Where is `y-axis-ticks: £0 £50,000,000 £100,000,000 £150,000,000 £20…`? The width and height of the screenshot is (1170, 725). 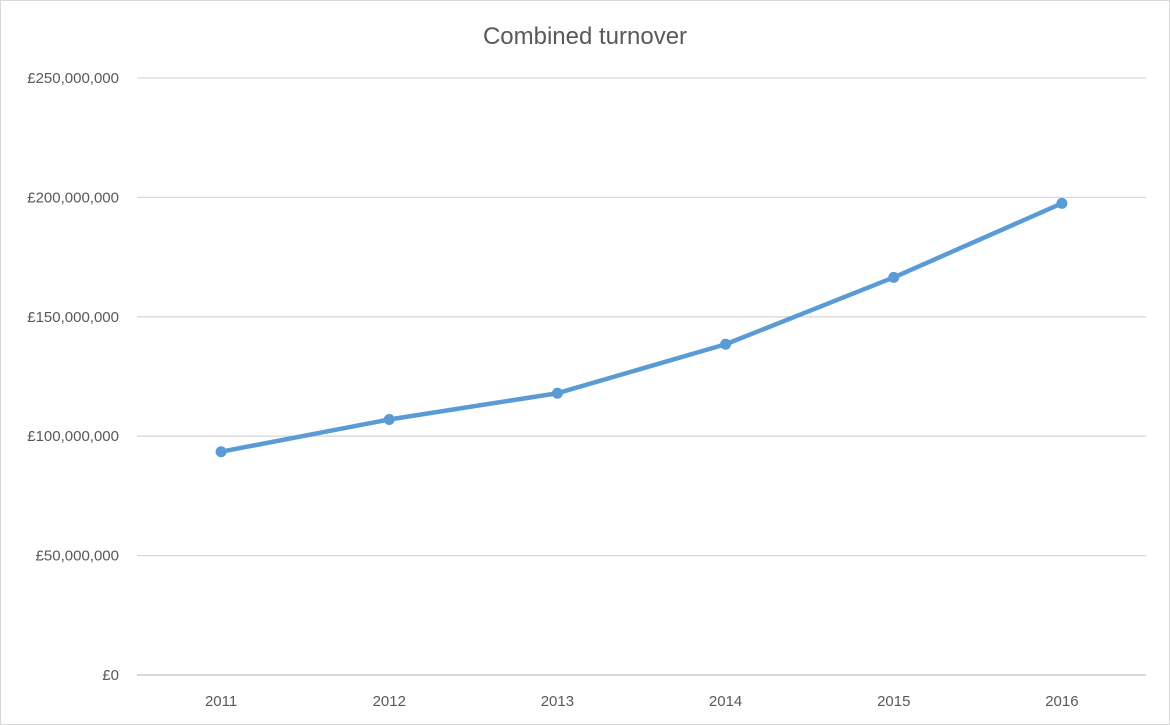
y-axis-ticks: £0 £50,000,000 £100,000,000 £150,000,000 £20… is located at coordinates (73, 377).